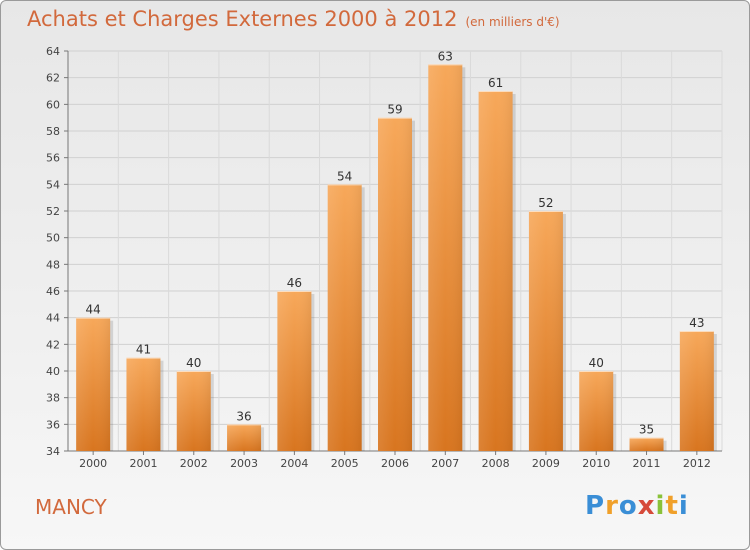 The image size is (750, 550). Describe the element at coordinates (53, 451) in the screenshot. I see `y-tick-label: 34` at that location.